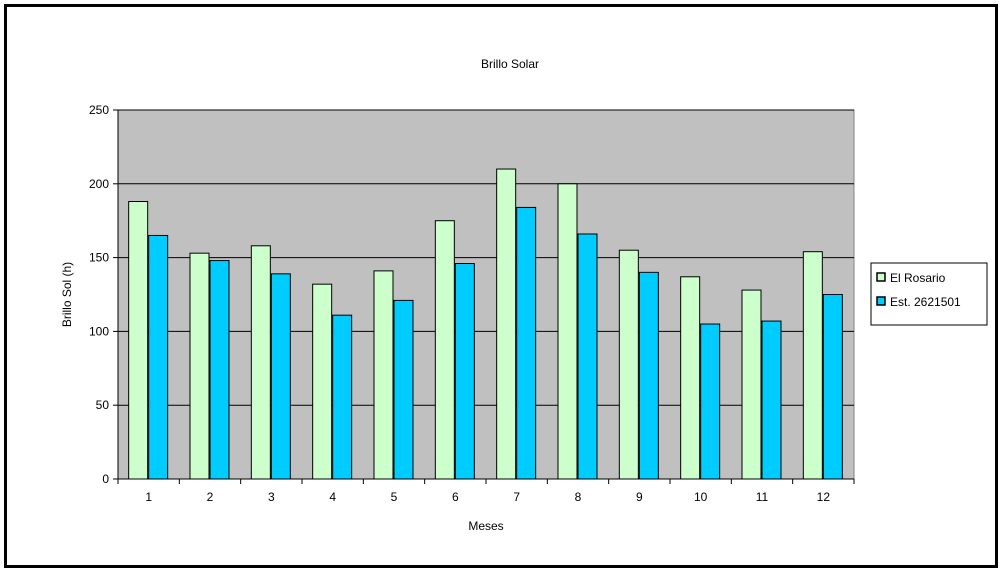 The height and width of the screenshot is (576, 1006). Describe the element at coordinates (455, 497) in the screenshot. I see `x-tick-label: 6` at that location.